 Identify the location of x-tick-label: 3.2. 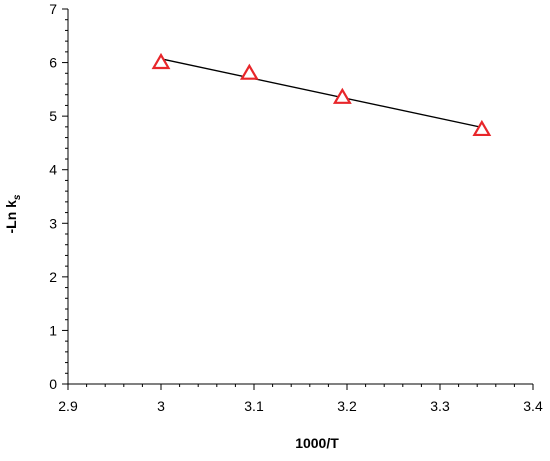
(347, 406).